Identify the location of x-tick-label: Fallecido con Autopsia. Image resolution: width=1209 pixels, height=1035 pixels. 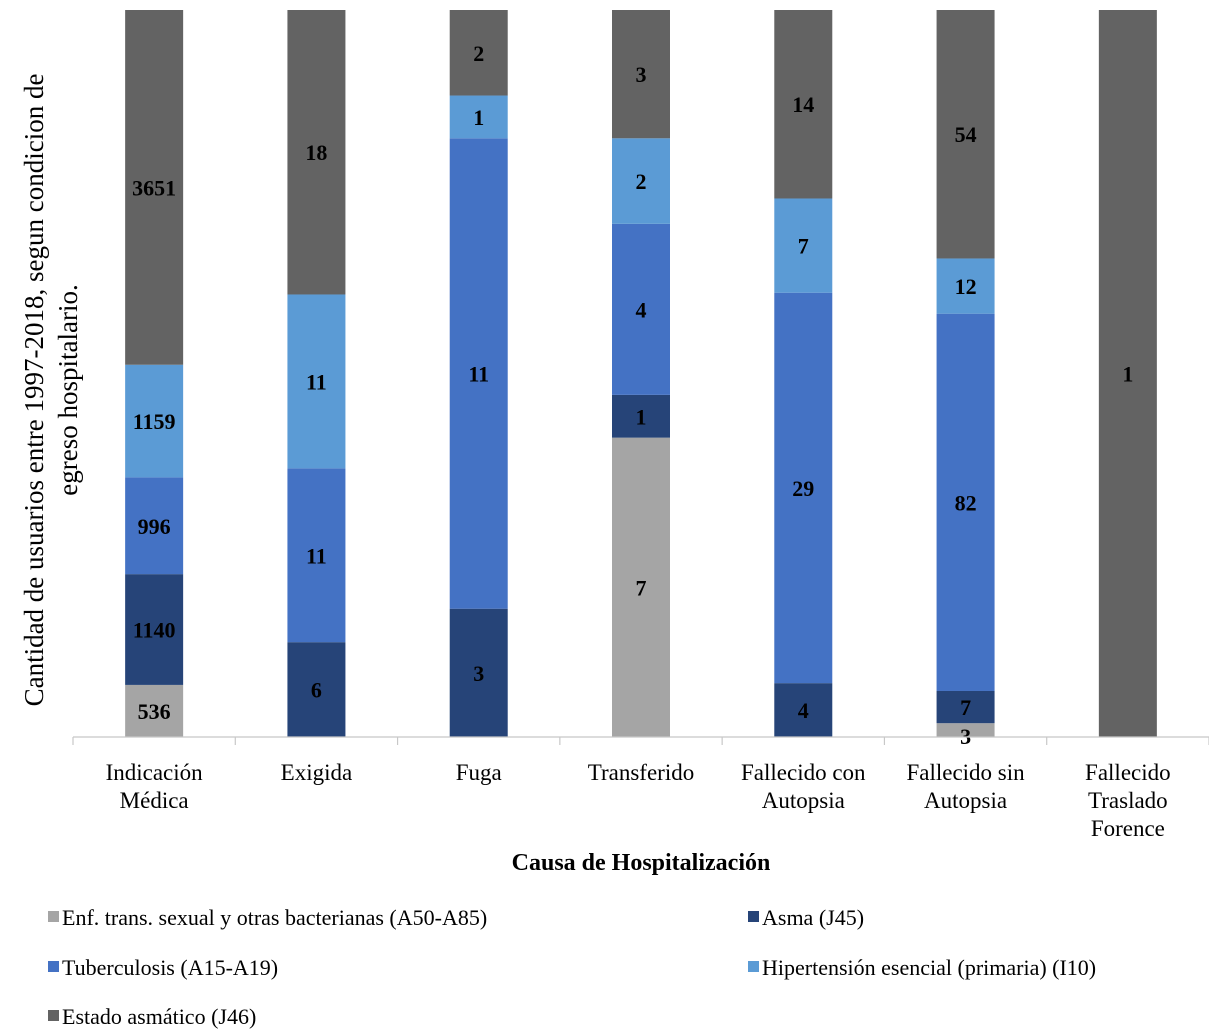
(803, 786).